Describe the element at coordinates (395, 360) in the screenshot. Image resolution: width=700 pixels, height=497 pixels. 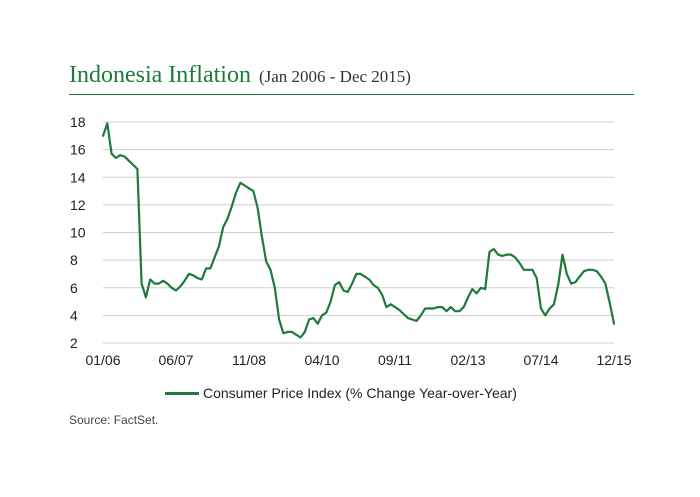
I see `x-tick-label: 09/11` at that location.